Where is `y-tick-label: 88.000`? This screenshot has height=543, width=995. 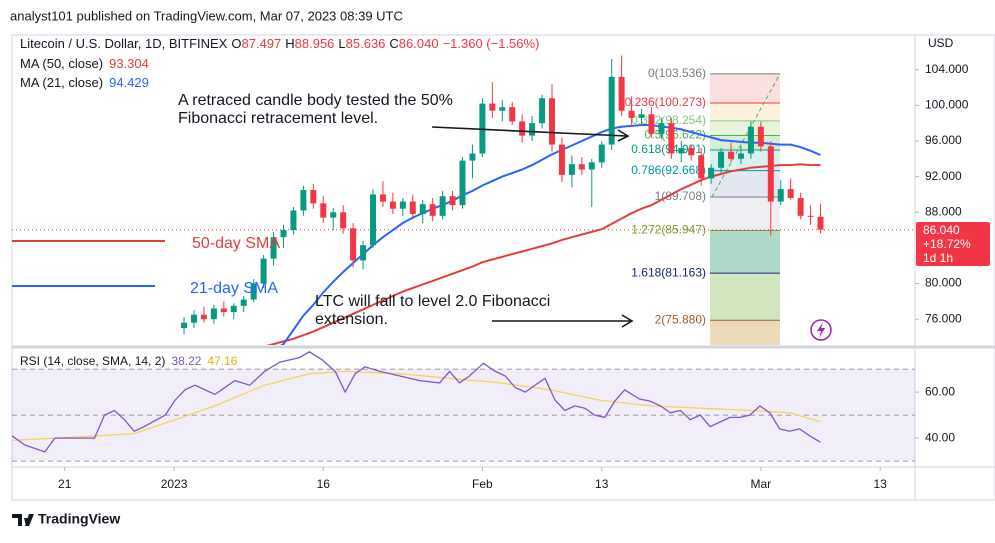 y-tick-label: 88.000 is located at coordinates (943, 211).